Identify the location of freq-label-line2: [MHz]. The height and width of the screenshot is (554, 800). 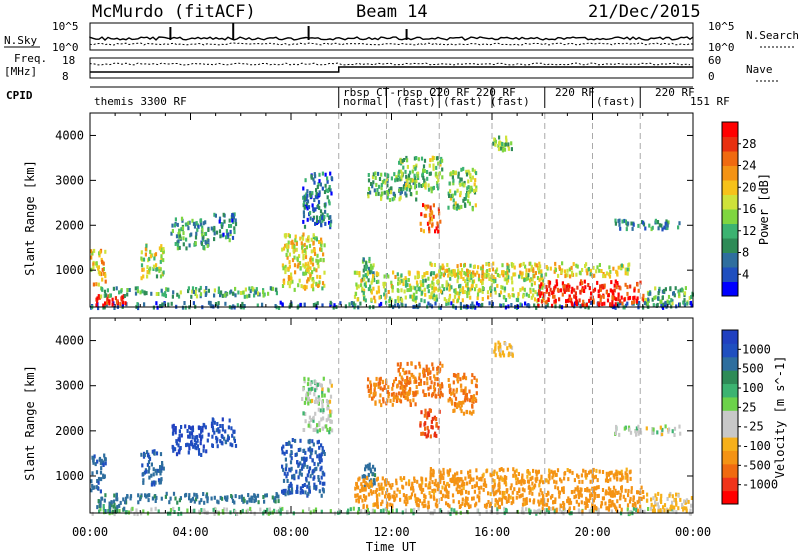
(20, 71).